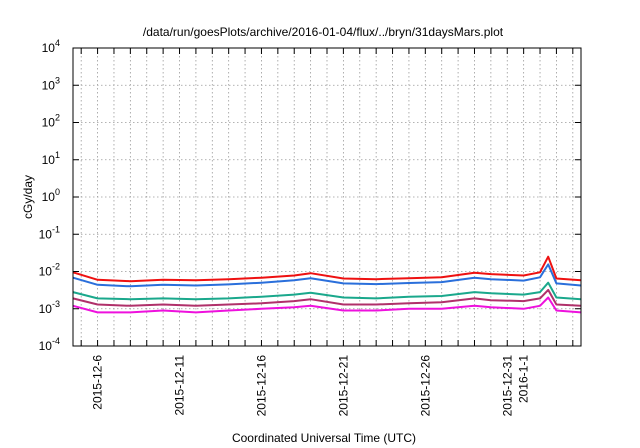  Describe the element at coordinates (425, 386) in the screenshot. I see `x-tick-label: 2015-12-26` at that location.